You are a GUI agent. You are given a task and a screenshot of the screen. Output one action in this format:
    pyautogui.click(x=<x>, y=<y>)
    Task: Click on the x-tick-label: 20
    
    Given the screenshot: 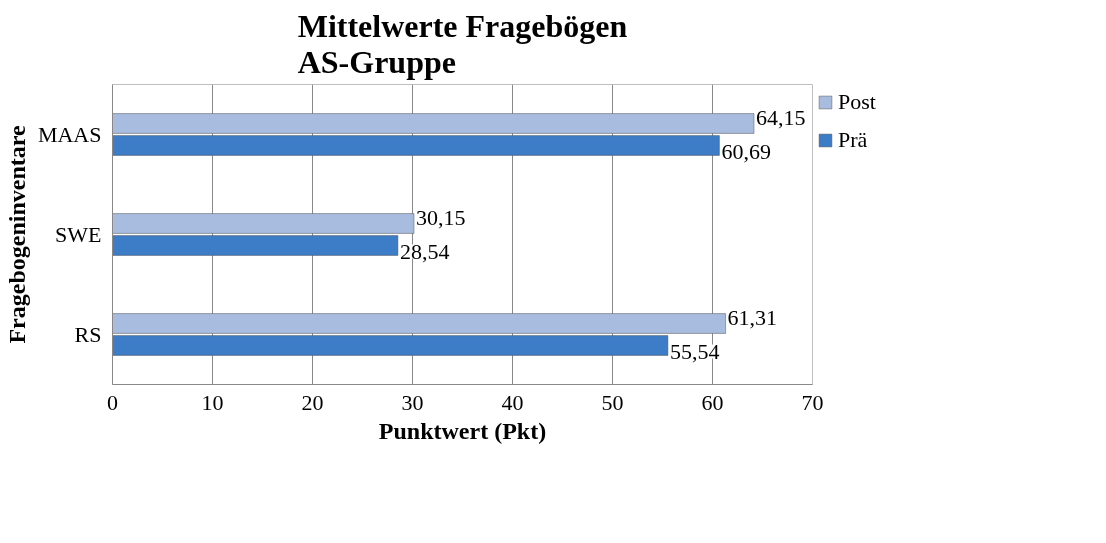 What is the action you would take?
    pyautogui.click(x=312, y=402)
    